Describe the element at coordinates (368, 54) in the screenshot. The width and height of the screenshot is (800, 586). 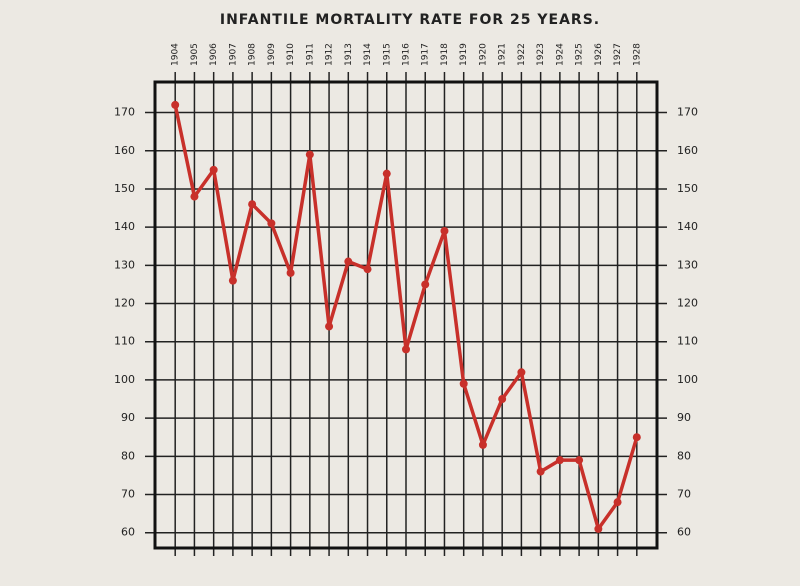
I see `x-tick-label: 1914` at that location.